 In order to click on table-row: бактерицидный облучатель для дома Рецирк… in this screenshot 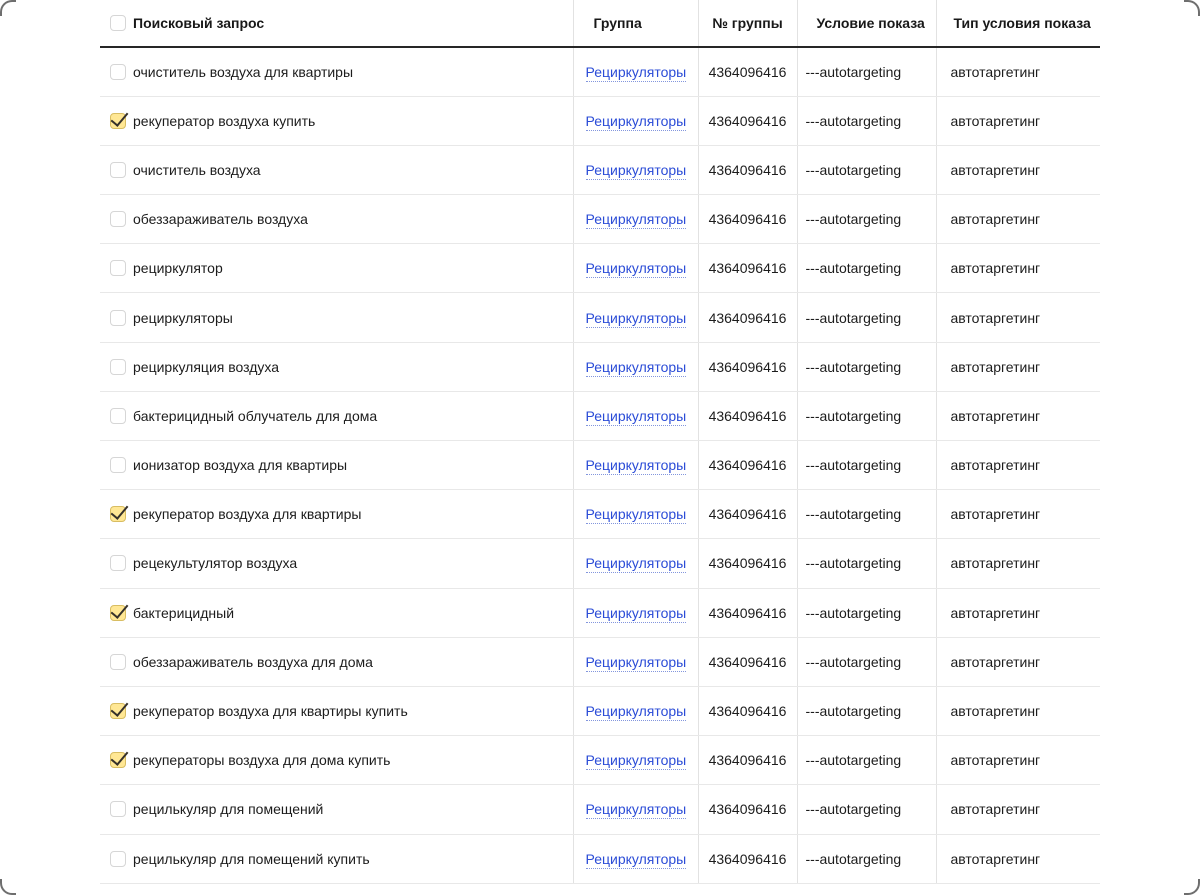, I will do `click(600, 416)`.